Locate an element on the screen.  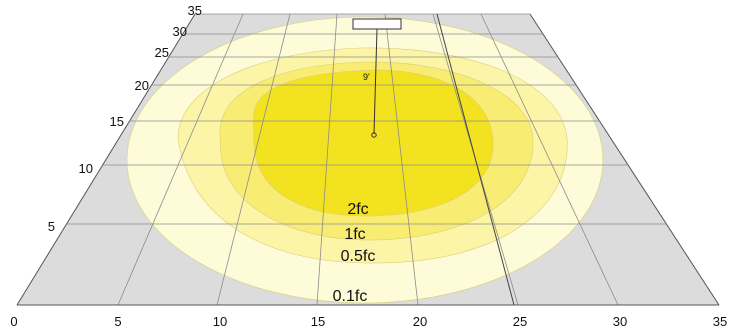
label-0.5fc: 0.5fc is located at coordinates (358, 256).